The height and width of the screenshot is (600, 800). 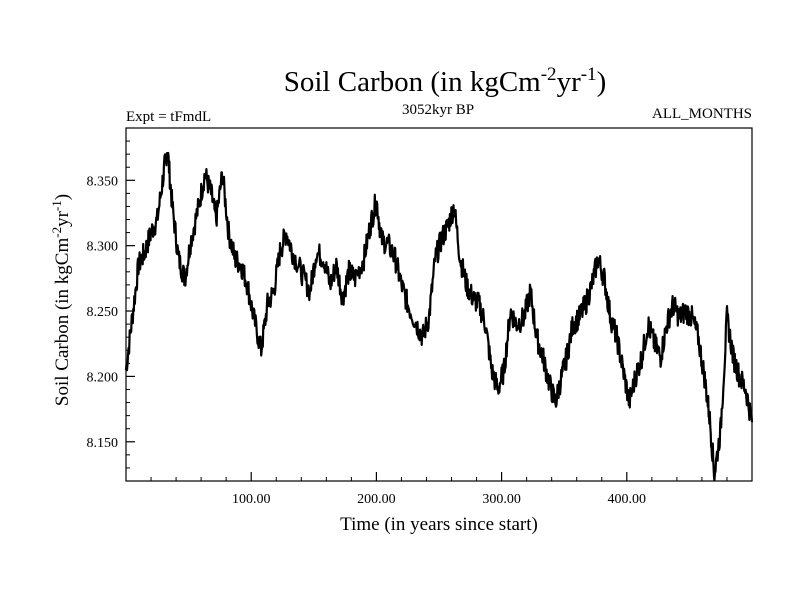 I want to click on chart-title: Soil Carbon (in kgCm-2yr-1), so click(x=445, y=81).